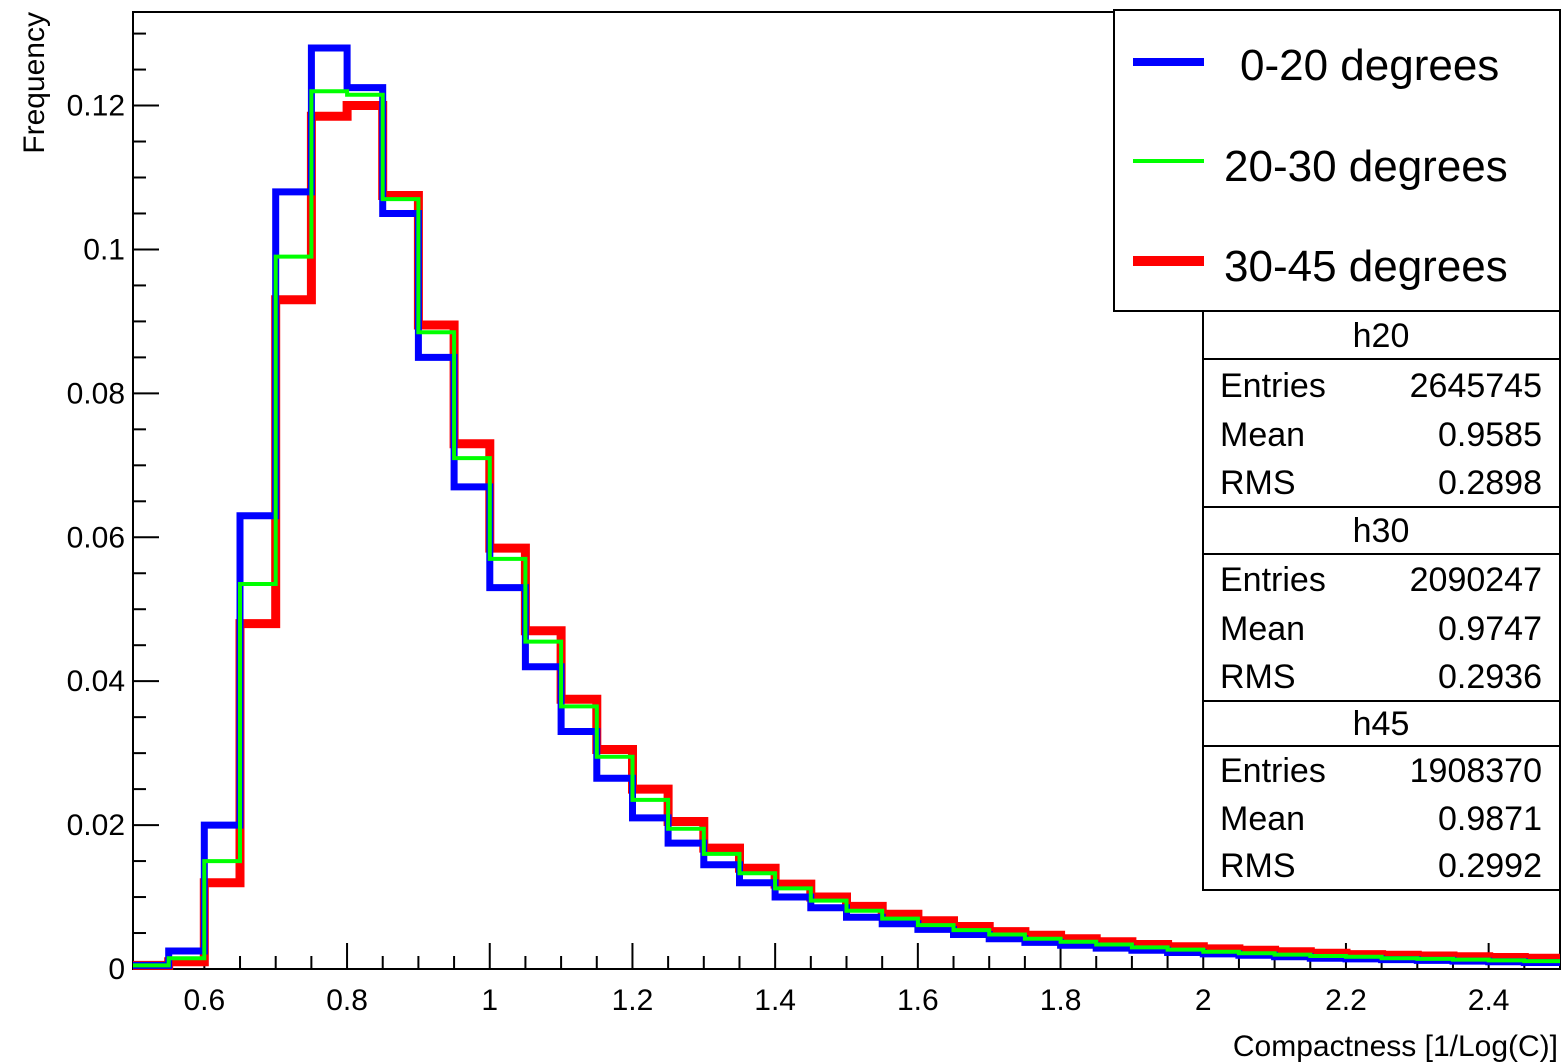 The image size is (1562, 1064). I want to click on legend: 0-20 degrees 20-30 degrees 30-45 degrees, so click(1337, 160).